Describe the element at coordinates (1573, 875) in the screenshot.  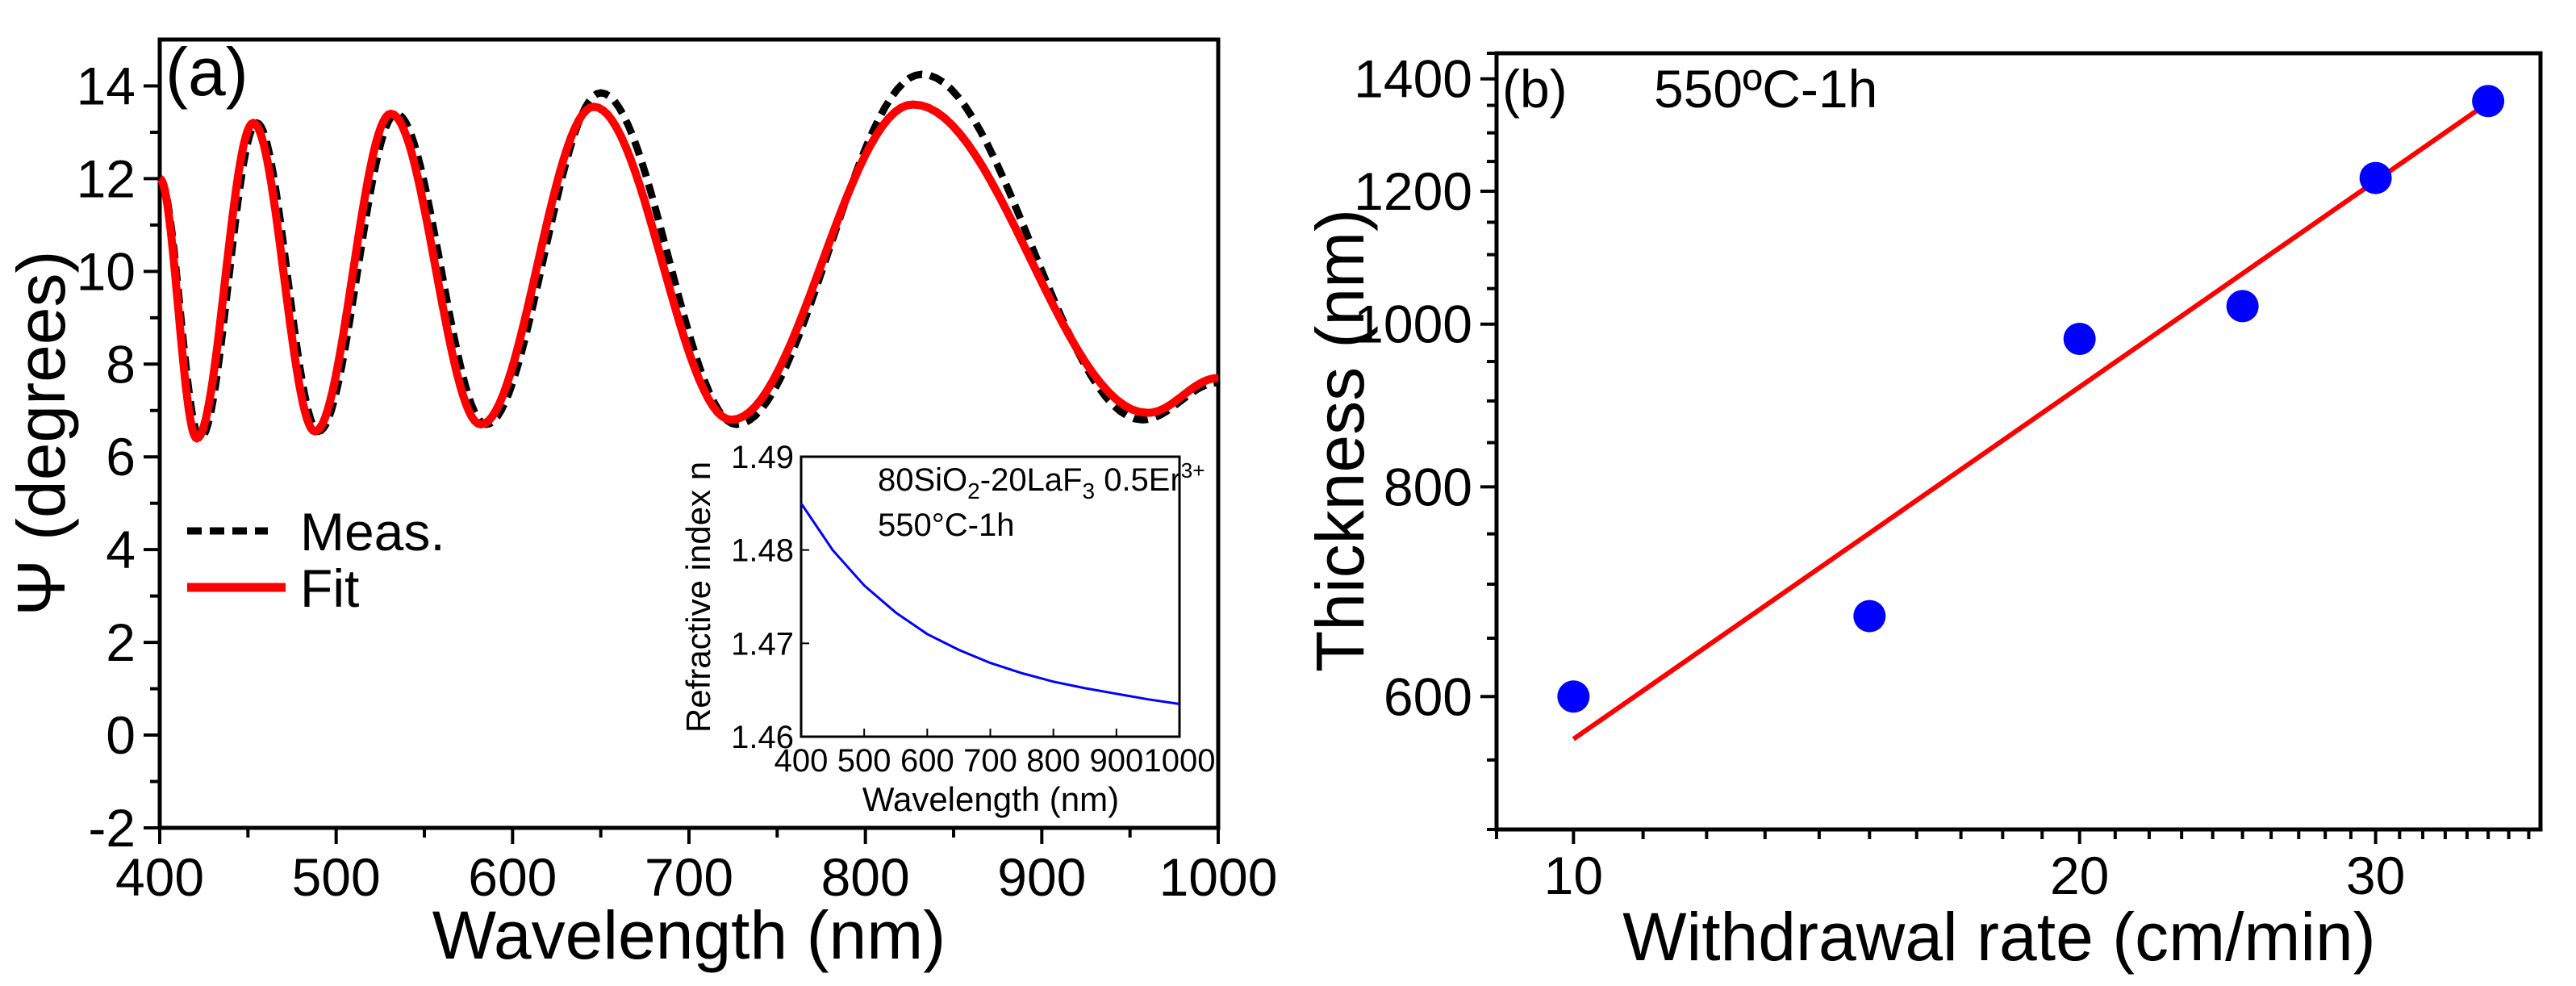
I see `x-tick-label-b: 10` at that location.